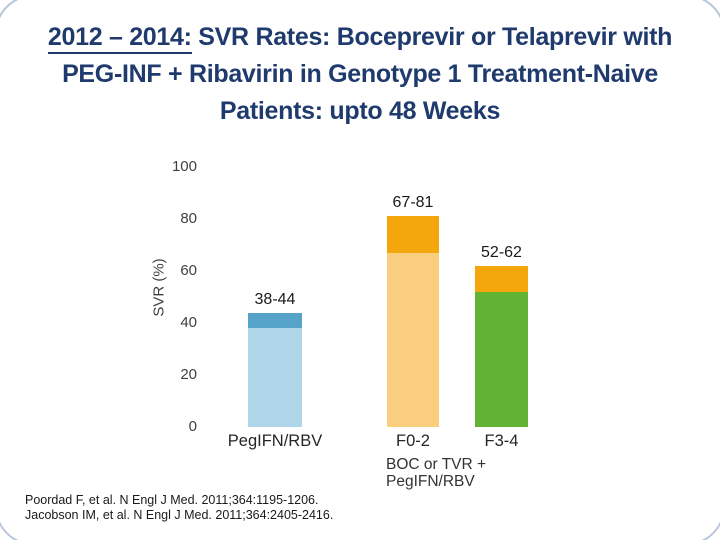  I want to click on y-tick-label: 20, so click(188, 374).